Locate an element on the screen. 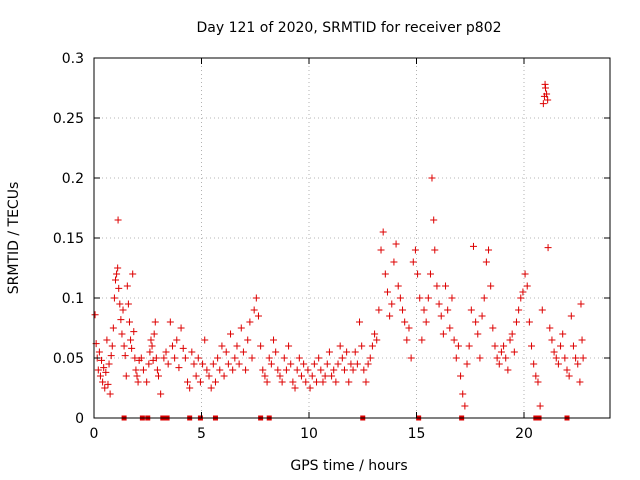 This screenshot has width=640, height=480. y-tick-label: 0.1 is located at coordinates (73, 299).